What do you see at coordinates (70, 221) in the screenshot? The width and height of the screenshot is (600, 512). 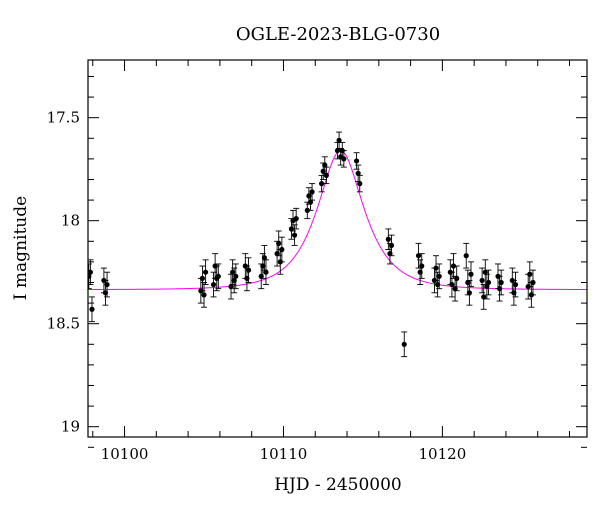 I see `y-tick-label: 18` at bounding box center [70, 221].